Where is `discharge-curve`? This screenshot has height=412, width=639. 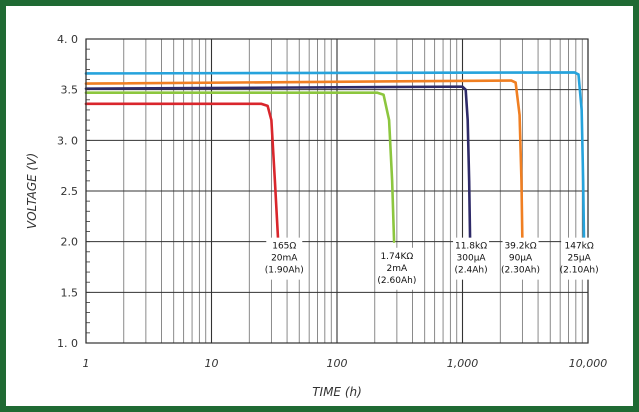 discharge-curve is located at coordinates (182, 172).